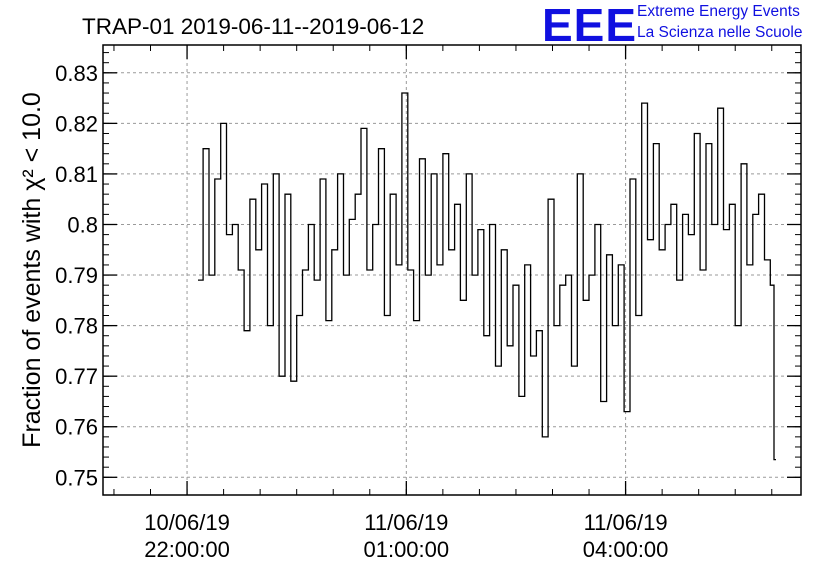 The height and width of the screenshot is (572, 836). Describe the element at coordinates (82, 224) in the screenshot. I see `y-tick-label: 0.8` at that location.